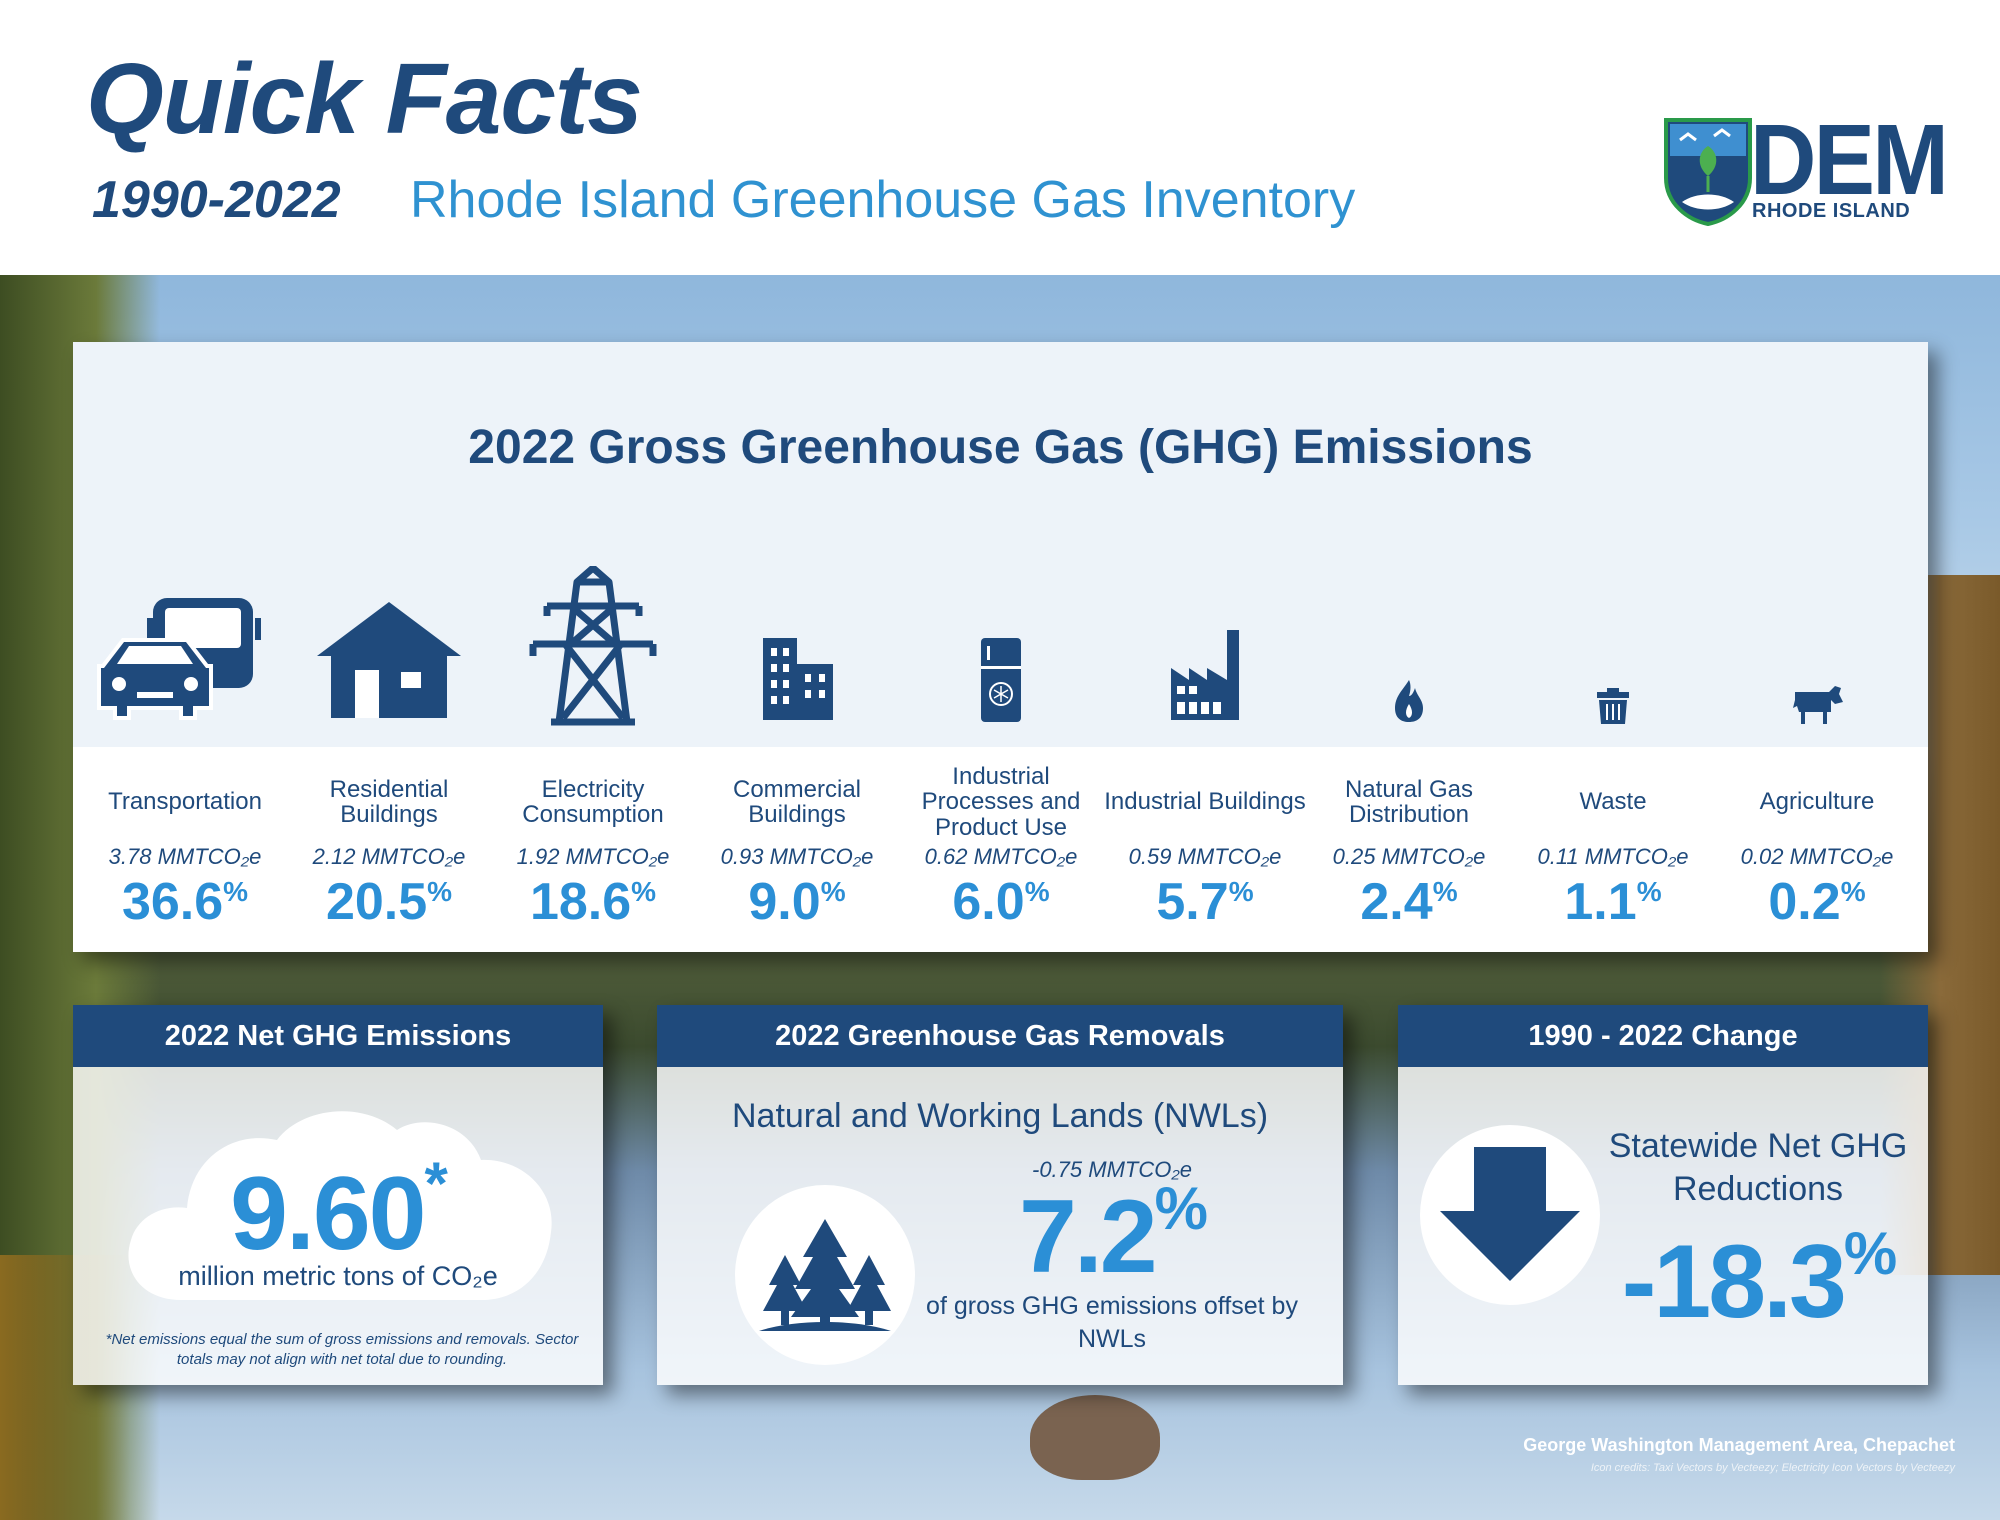 The width and height of the screenshot is (2000, 1520). I want to click on sector-percent: 1.1%, so click(1613, 902).